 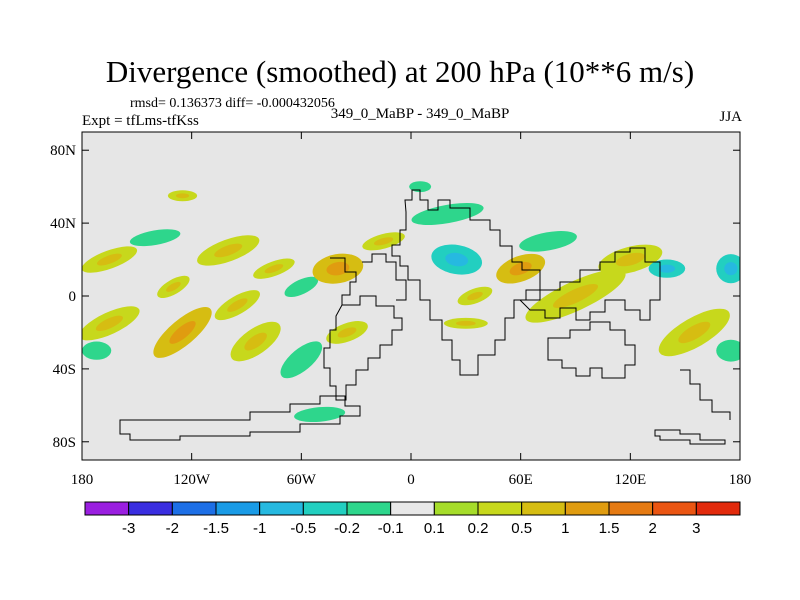 I want to click on colorbar-label: -2, so click(x=172, y=528).